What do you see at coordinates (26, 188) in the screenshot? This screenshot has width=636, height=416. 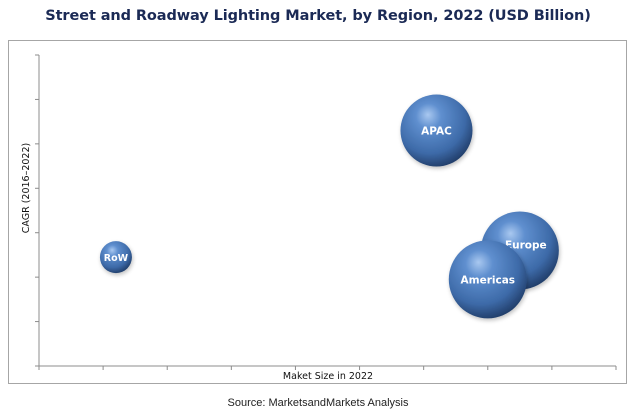 I see `y-axis-title: CAGR (2016–2022)` at bounding box center [26, 188].